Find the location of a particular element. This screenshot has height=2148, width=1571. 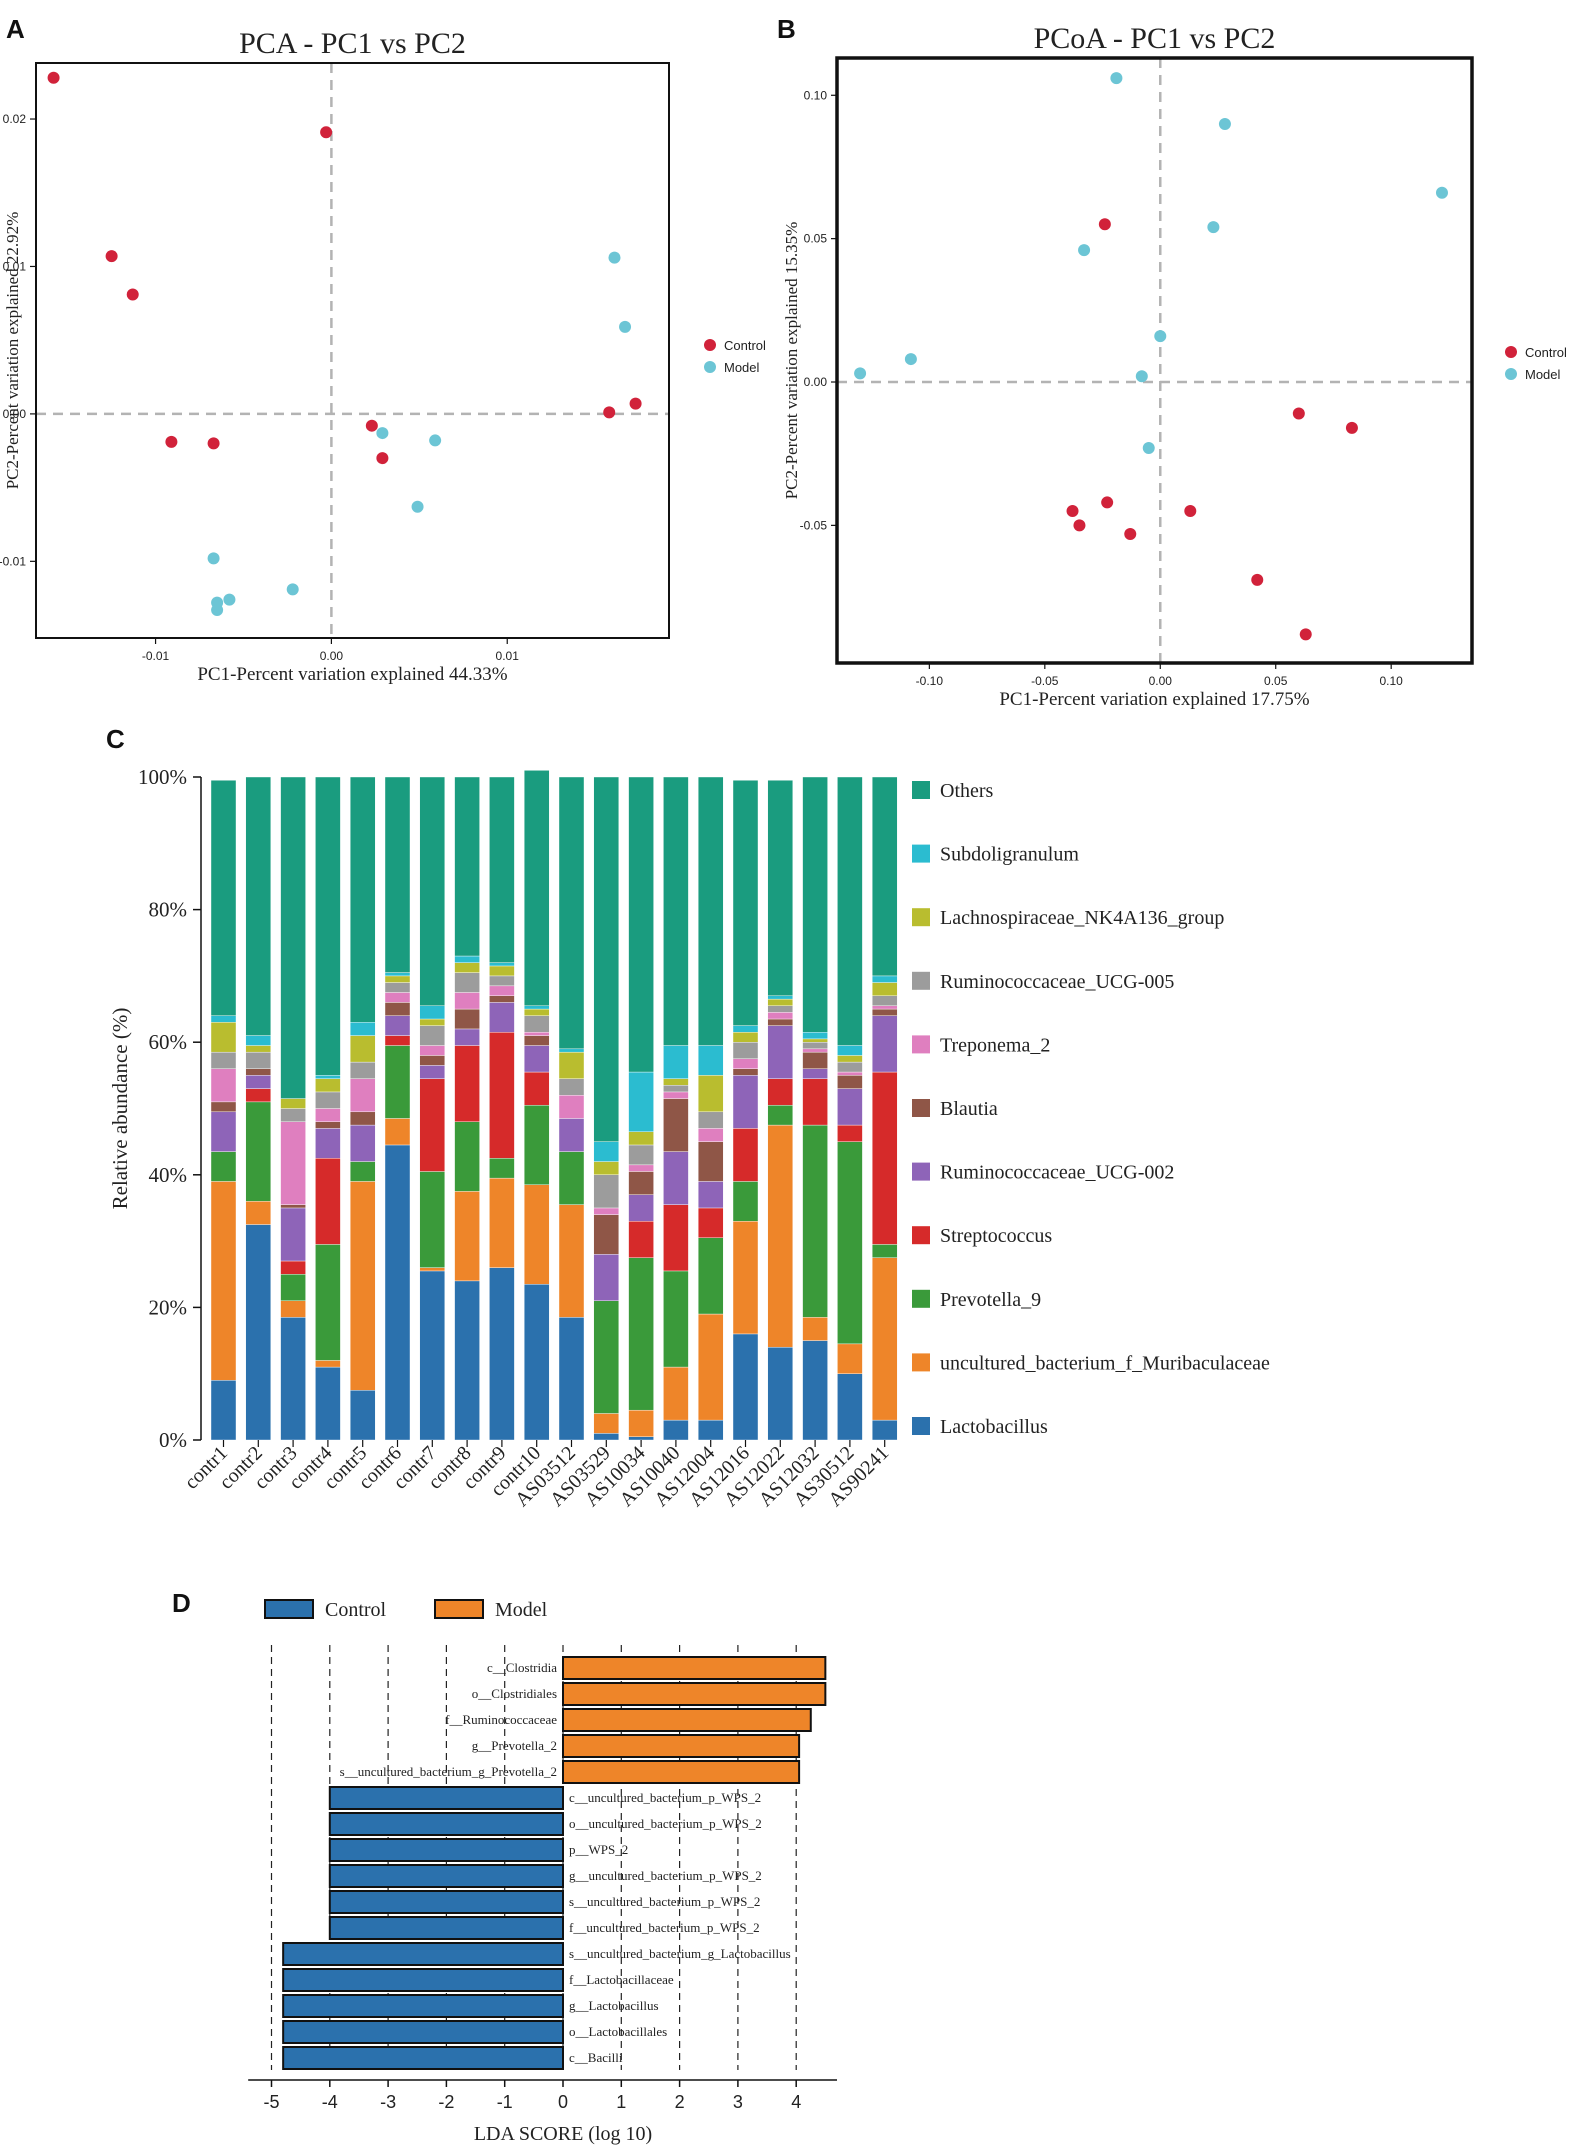

x-tick-label: 0.00 is located at coordinates (332, 656).